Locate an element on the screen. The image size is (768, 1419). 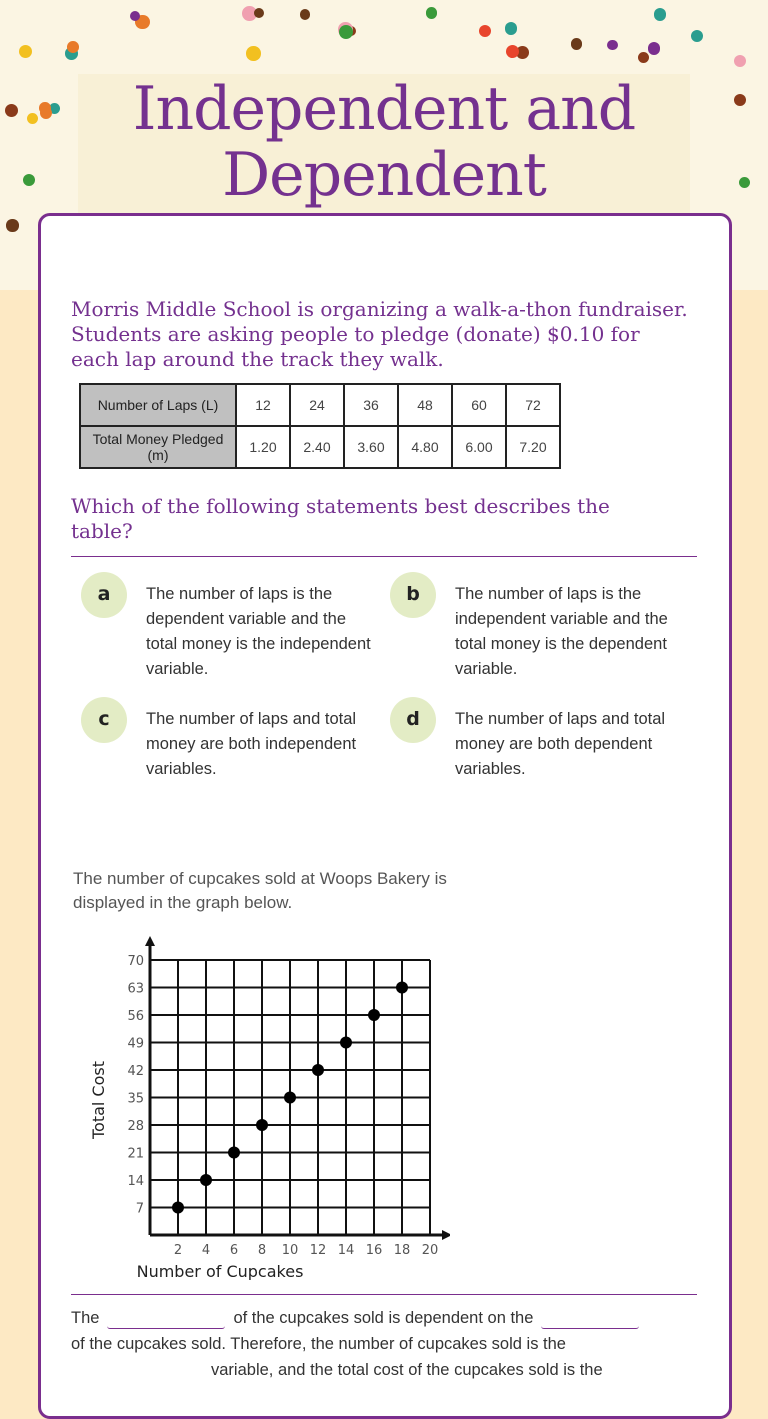
data-points is located at coordinates (290, 1097).